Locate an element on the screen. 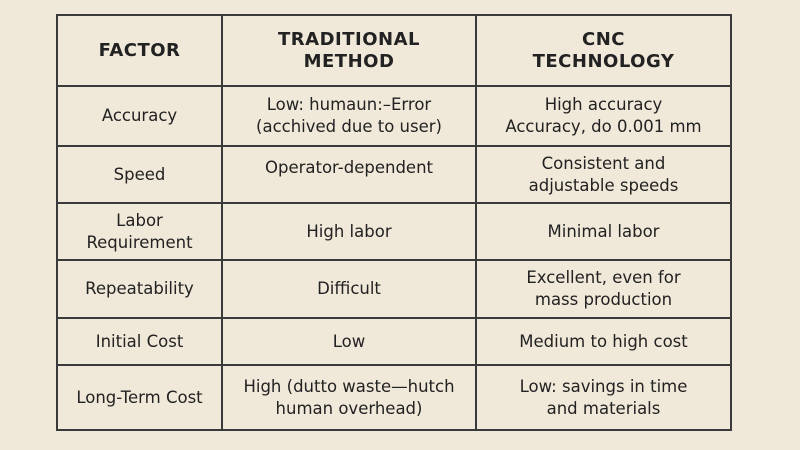 This screenshot has width=800, height=450. header-row: FACTOR TRADITIONAL METHOD CNC TECHNOLOGY is located at coordinates (394, 50).